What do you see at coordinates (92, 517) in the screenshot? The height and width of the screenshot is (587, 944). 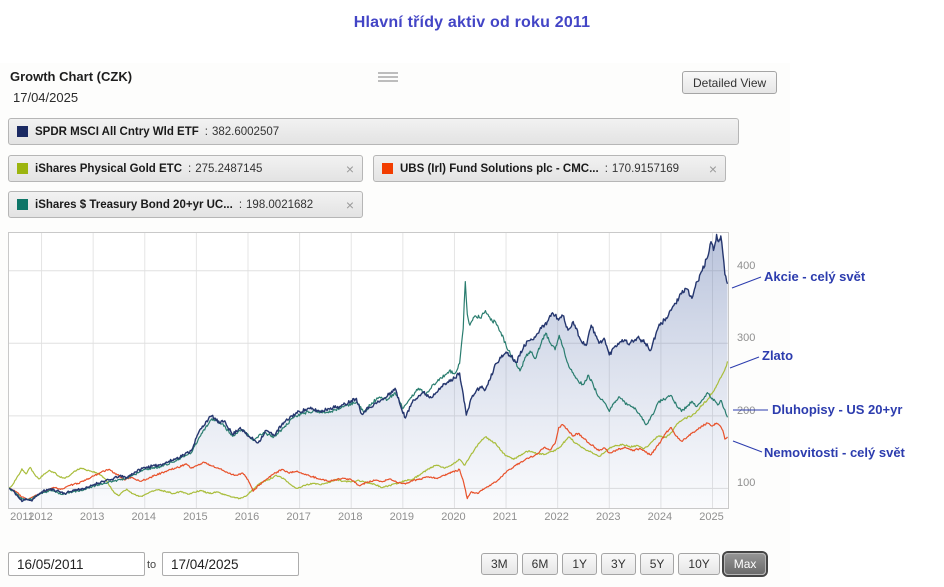 I see `x-tick-label: 2013` at bounding box center [92, 517].